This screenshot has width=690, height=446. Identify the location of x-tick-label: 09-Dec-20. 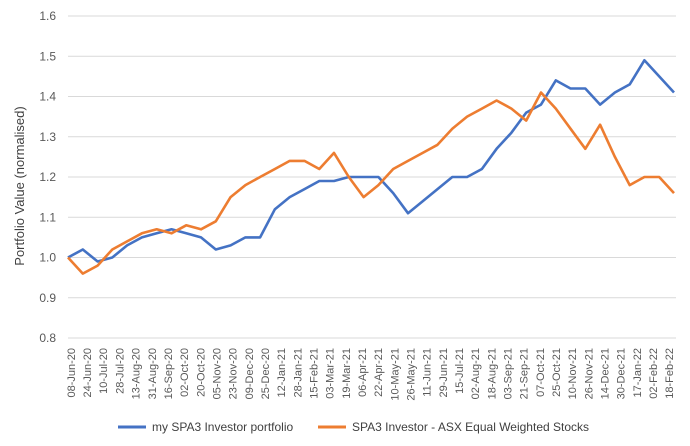
(250, 373).